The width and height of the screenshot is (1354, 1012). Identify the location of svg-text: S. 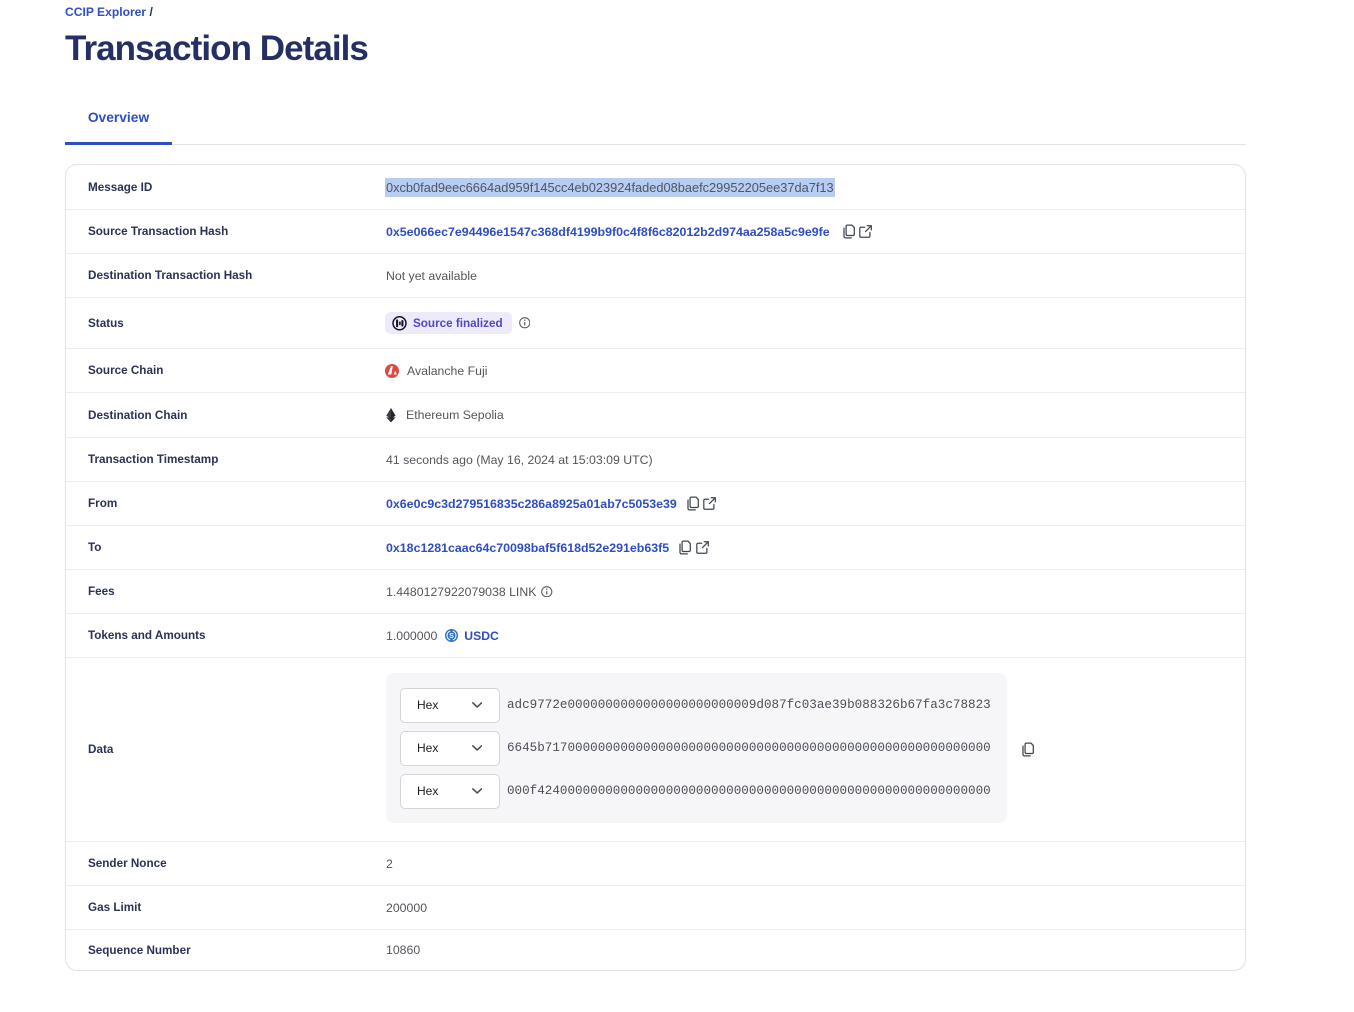
(451, 635).